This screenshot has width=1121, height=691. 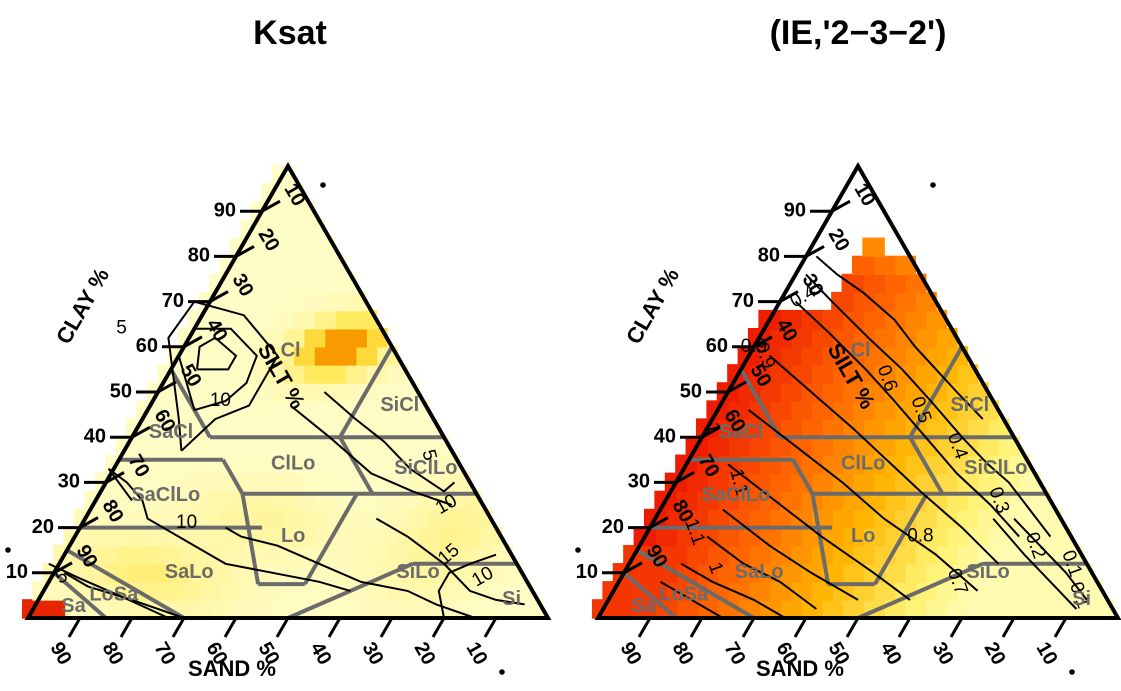 What do you see at coordinates (171, 432) in the screenshot?
I see `texture-class-sacl: SaCl` at bounding box center [171, 432].